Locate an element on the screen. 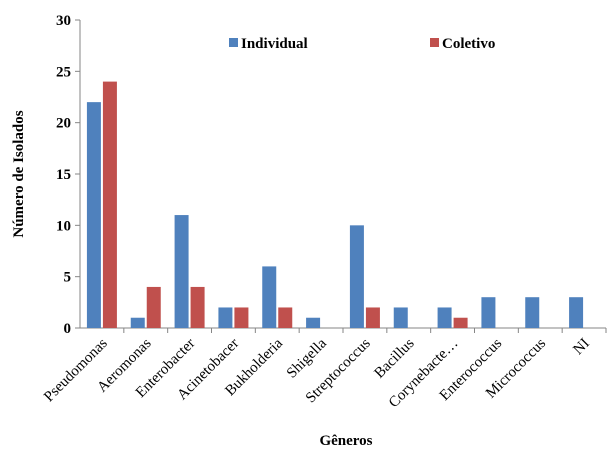  legend-label-individual: Individual is located at coordinates (274, 44).